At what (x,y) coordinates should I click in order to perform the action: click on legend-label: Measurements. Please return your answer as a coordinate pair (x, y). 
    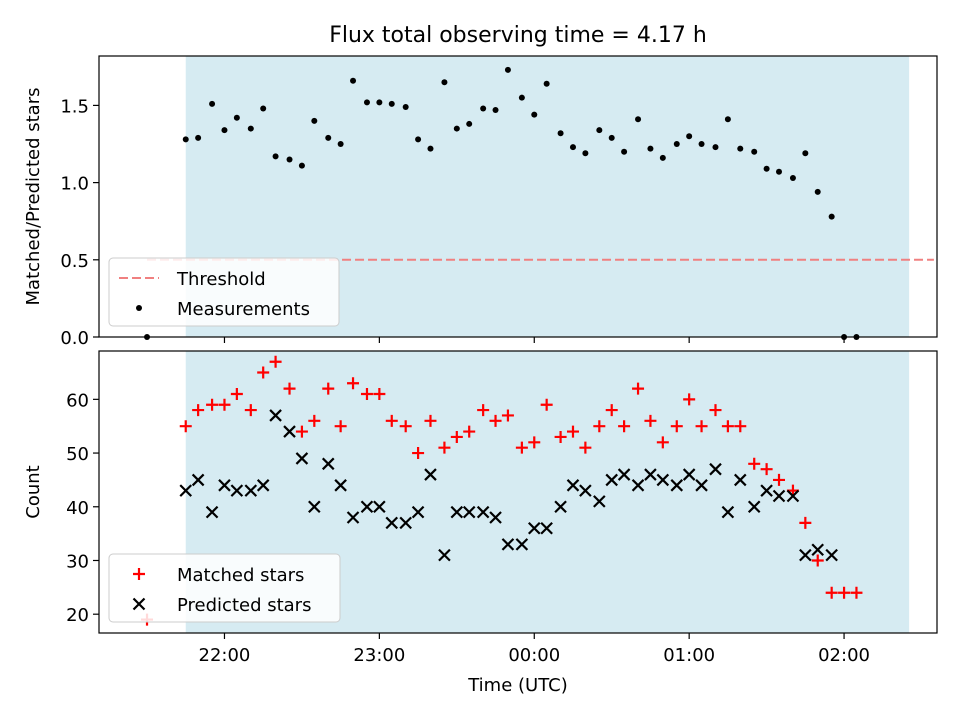
    Looking at the image, I should click on (243, 309).